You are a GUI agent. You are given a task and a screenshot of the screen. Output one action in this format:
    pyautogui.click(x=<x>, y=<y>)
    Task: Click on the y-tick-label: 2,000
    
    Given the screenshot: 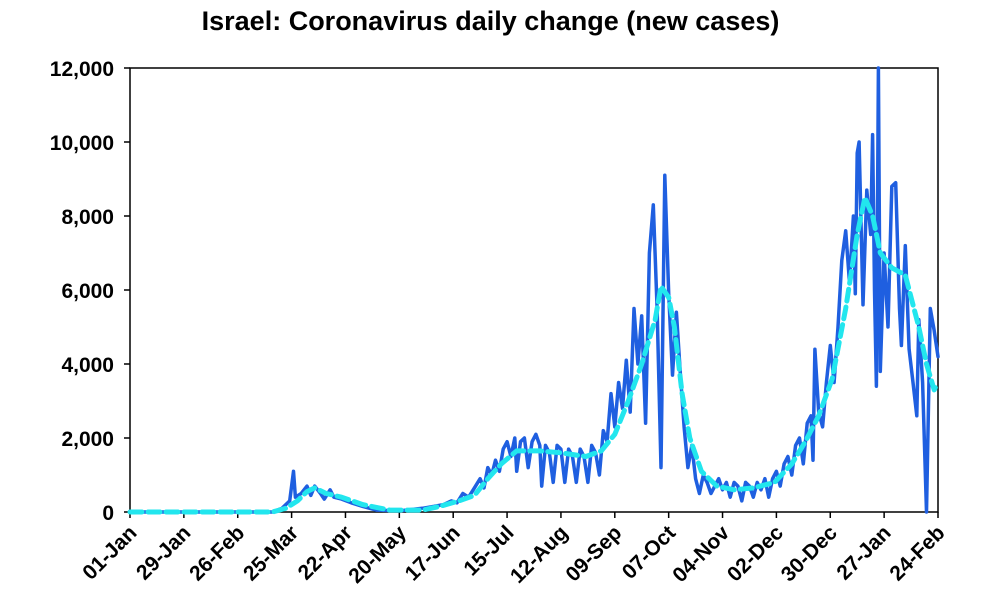 What is the action you would take?
    pyautogui.click(x=87, y=439)
    